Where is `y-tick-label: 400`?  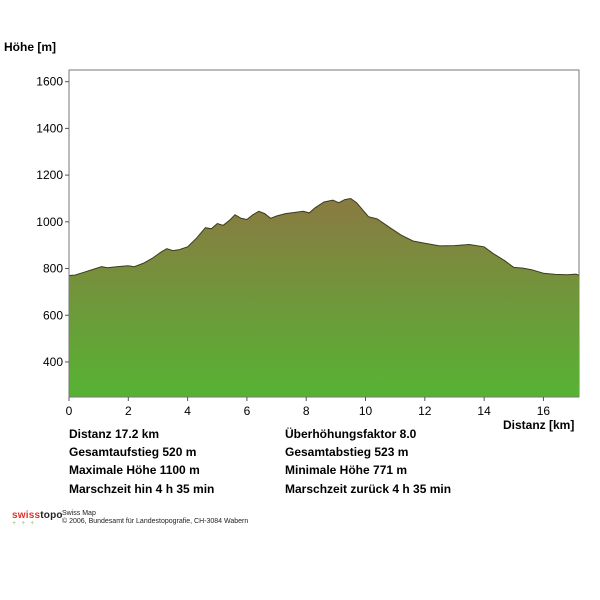 y-tick-label: 400 is located at coordinates (53, 362).